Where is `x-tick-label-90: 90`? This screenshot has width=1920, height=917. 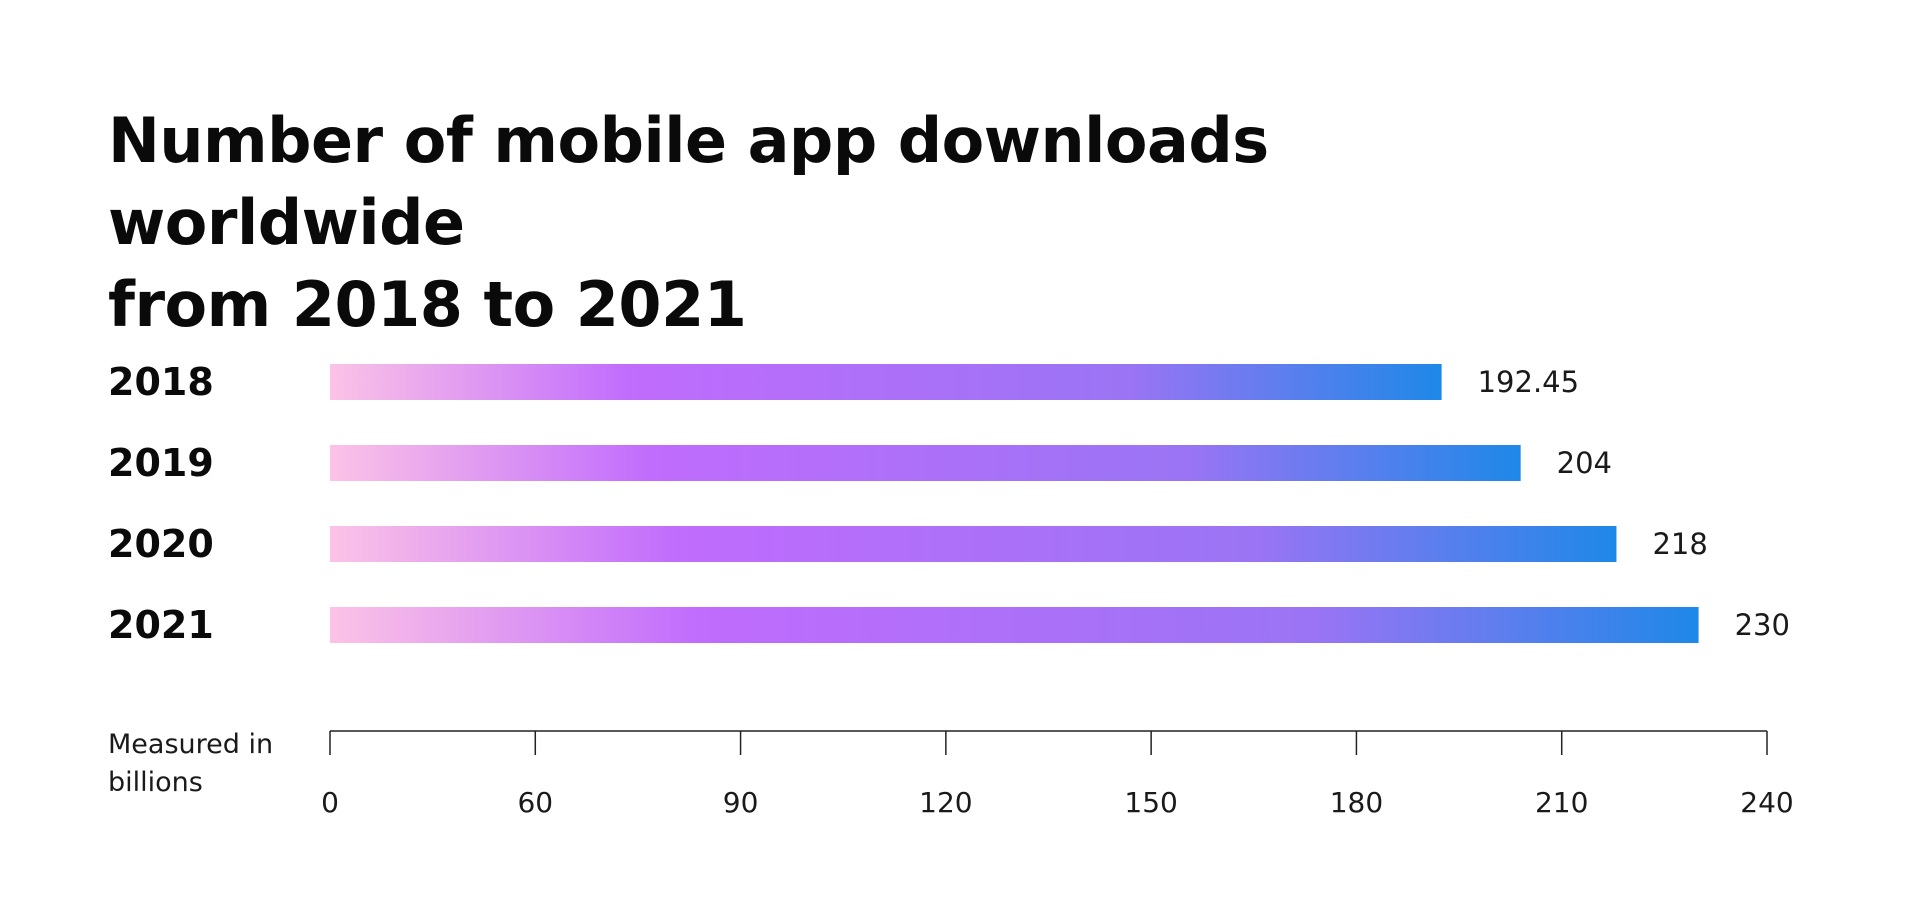 x-tick-label-90: 90 is located at coordinates (741, 802).